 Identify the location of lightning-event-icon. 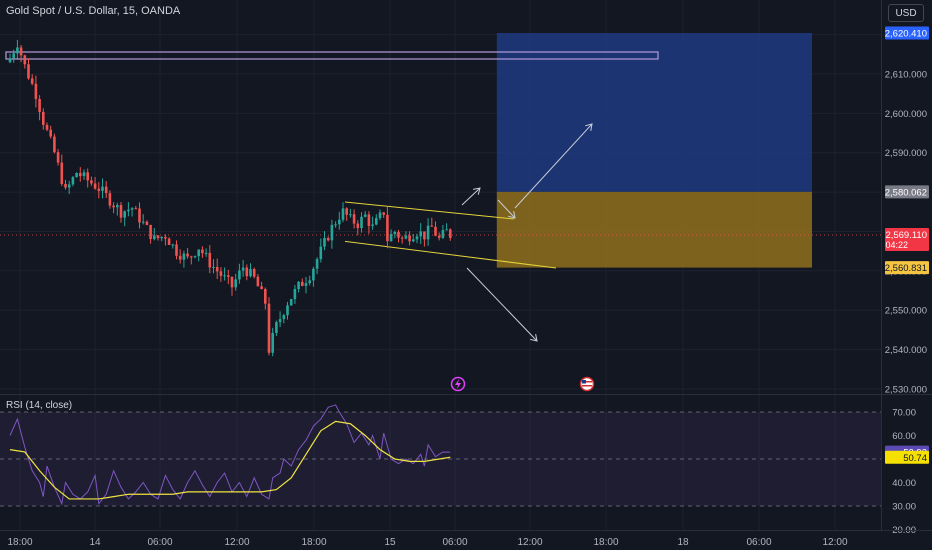
(458, 384).